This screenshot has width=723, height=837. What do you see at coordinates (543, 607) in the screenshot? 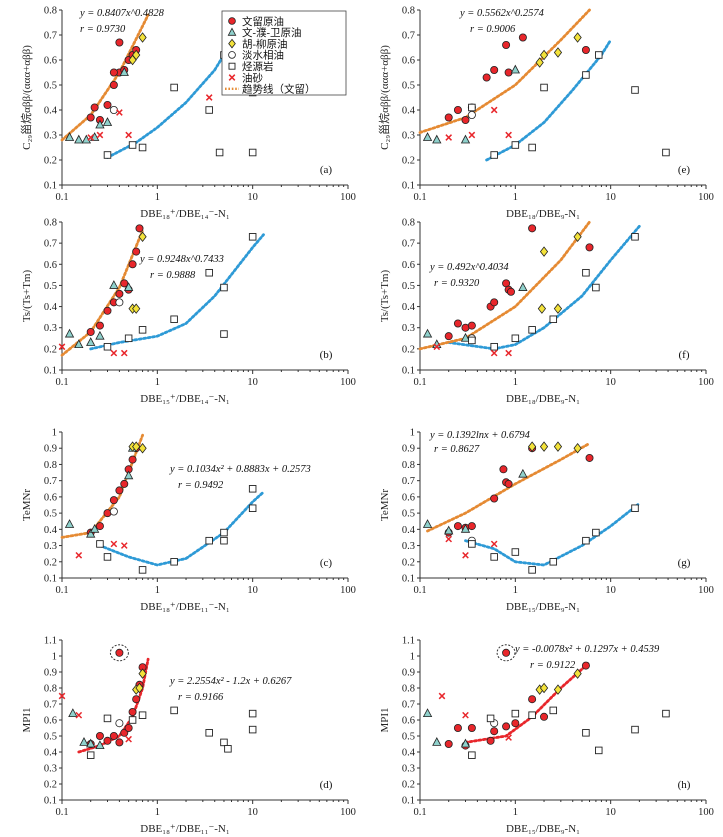
I see `x-axis-label: DBE₁₅/DBE₉-N₁` at bounding box center [543, 607].